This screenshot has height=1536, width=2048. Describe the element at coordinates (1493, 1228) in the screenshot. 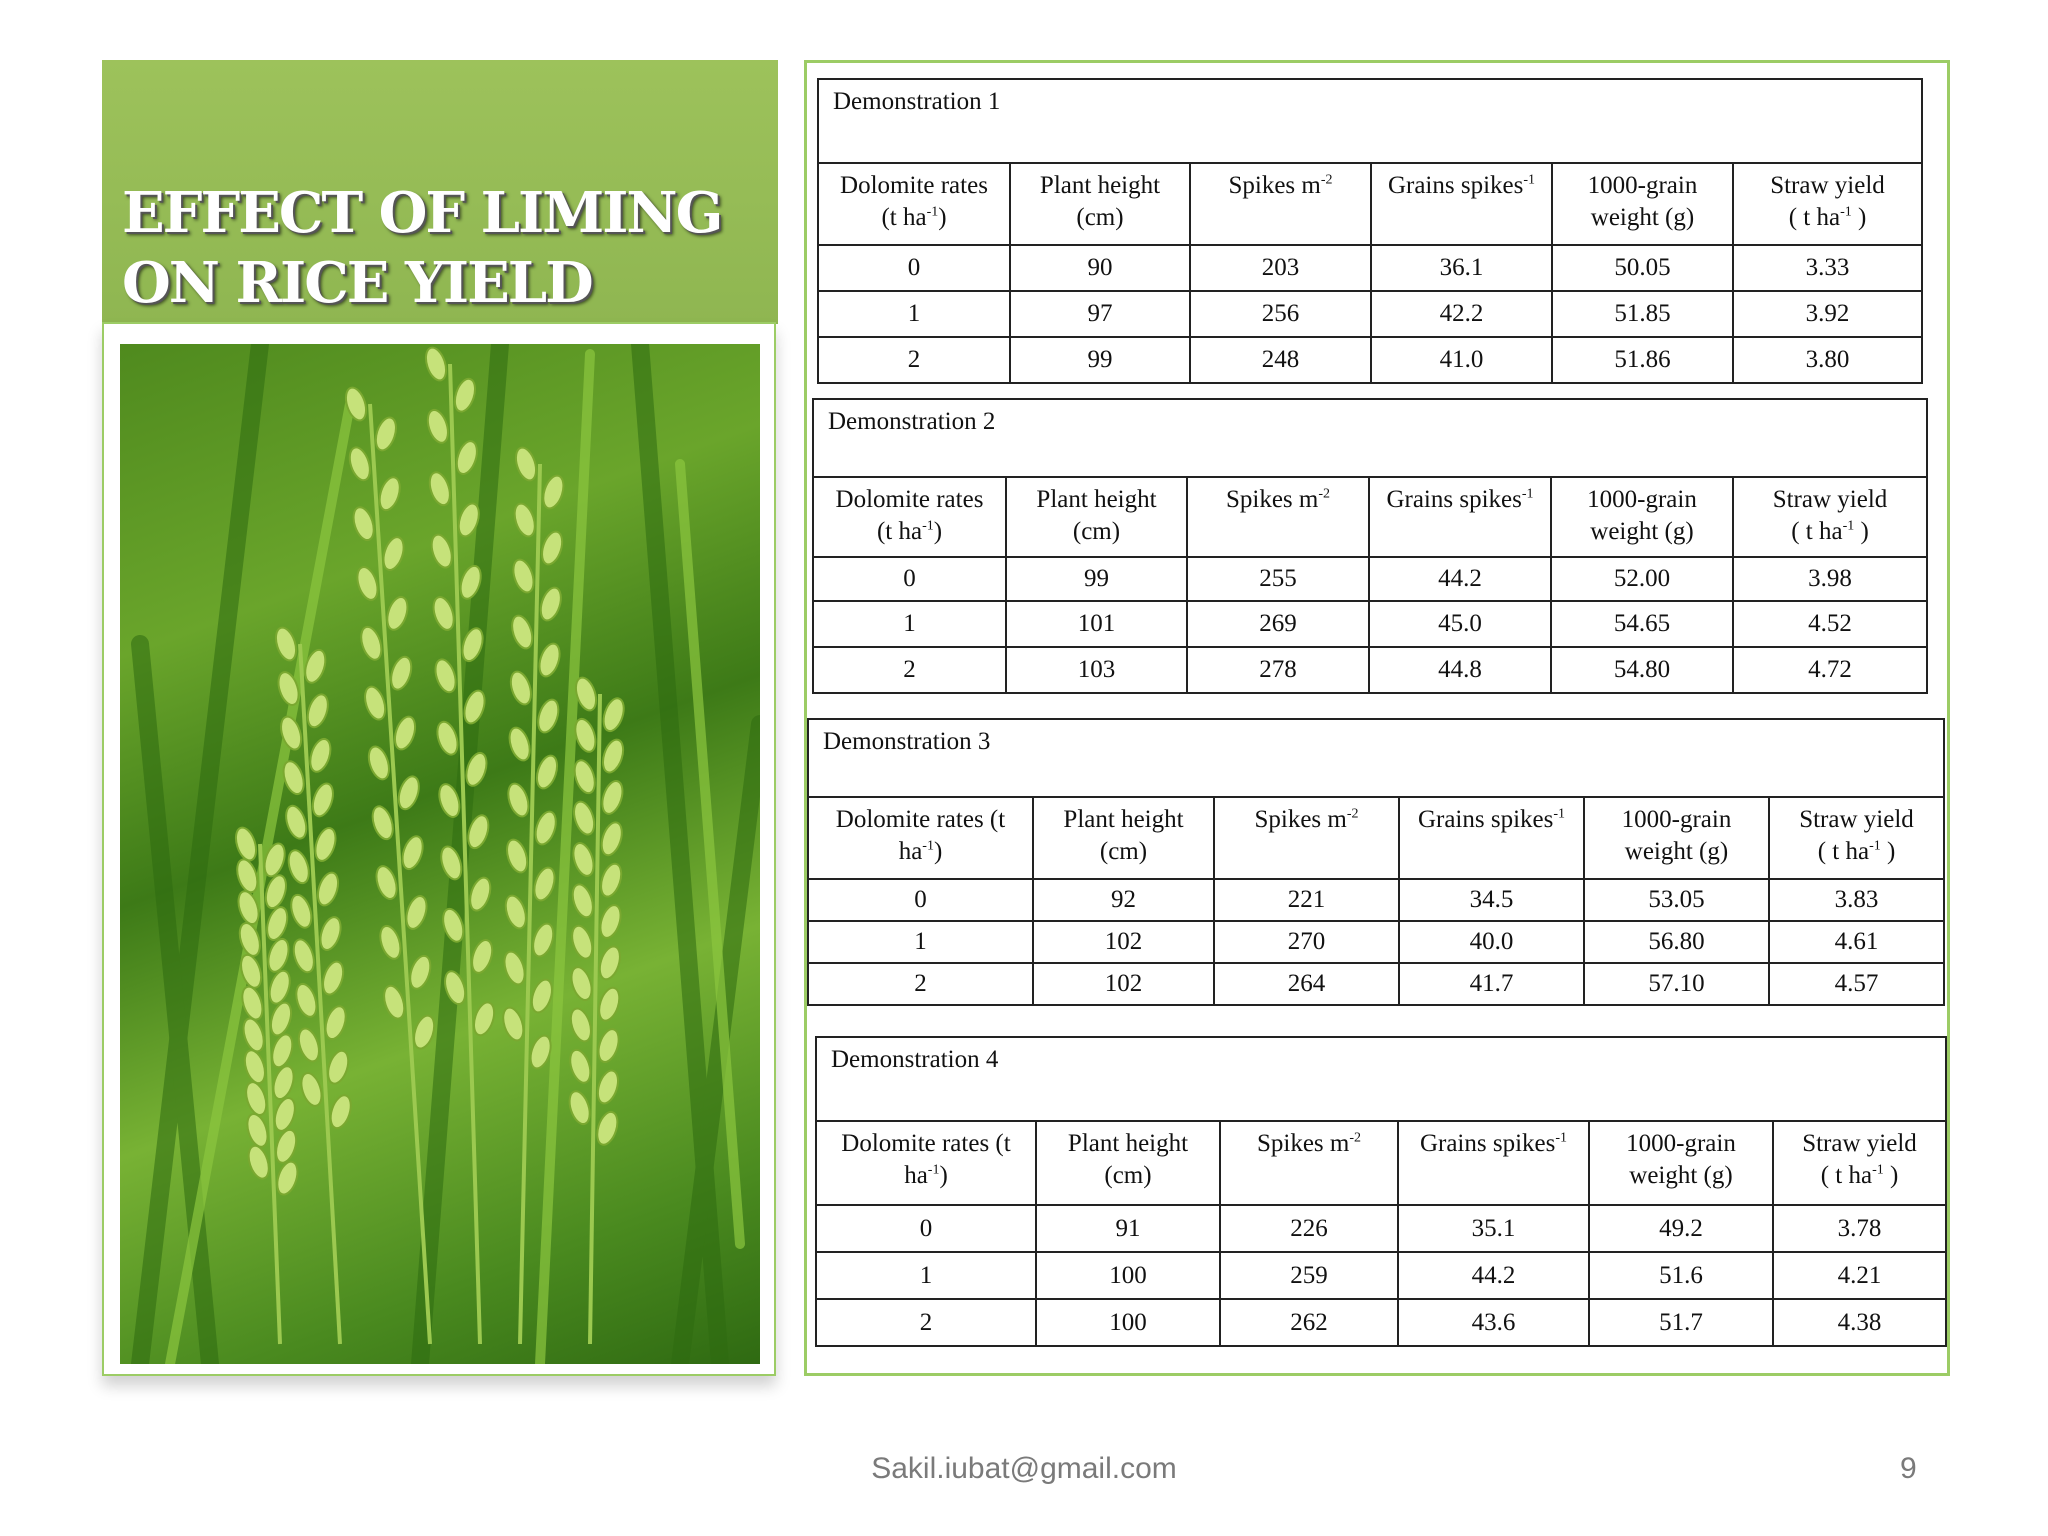

I see `table-cell: 35.1` at that location.